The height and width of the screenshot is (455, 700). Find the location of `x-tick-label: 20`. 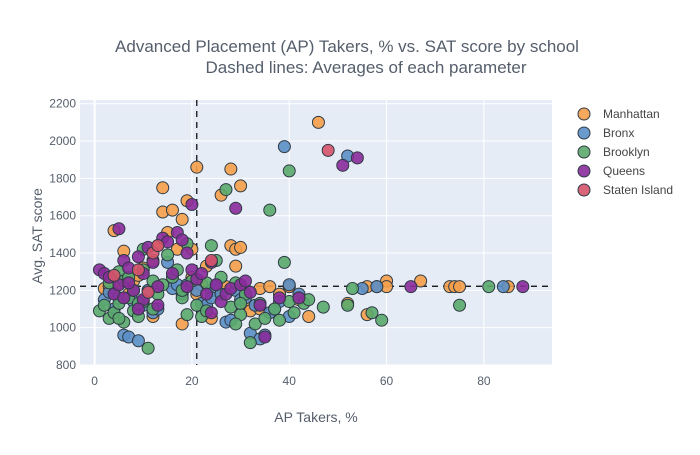

x-tick-label: 20 is located at coordinates (192, 381).